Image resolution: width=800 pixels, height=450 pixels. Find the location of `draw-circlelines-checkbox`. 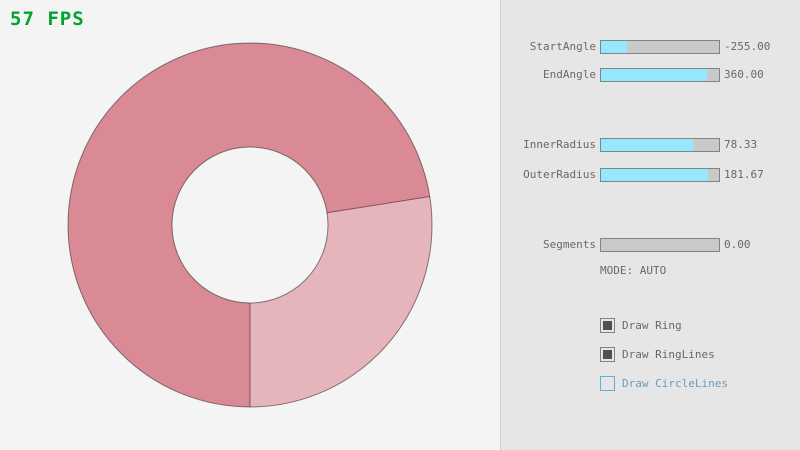

draw-circlelines-checkbox is located at coordinates (607, 383).